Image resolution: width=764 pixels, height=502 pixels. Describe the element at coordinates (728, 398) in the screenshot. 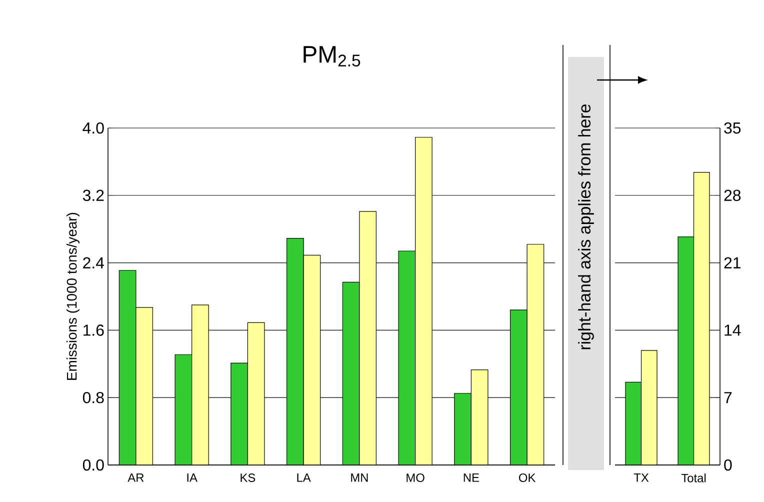

I see `y2-tick-label: 7` at that location.